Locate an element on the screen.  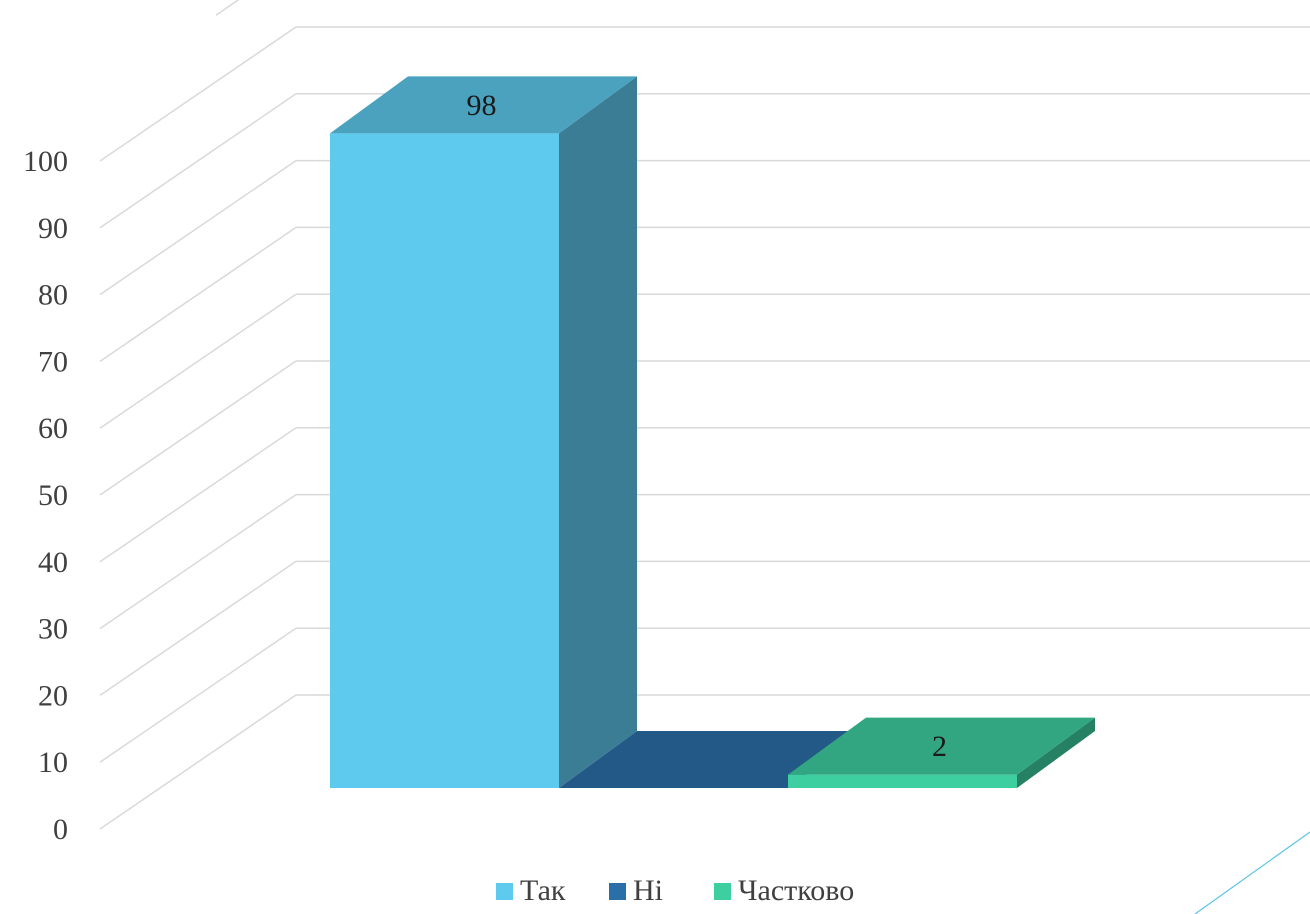
legend-label: Так is located at coordinates (543, 890).